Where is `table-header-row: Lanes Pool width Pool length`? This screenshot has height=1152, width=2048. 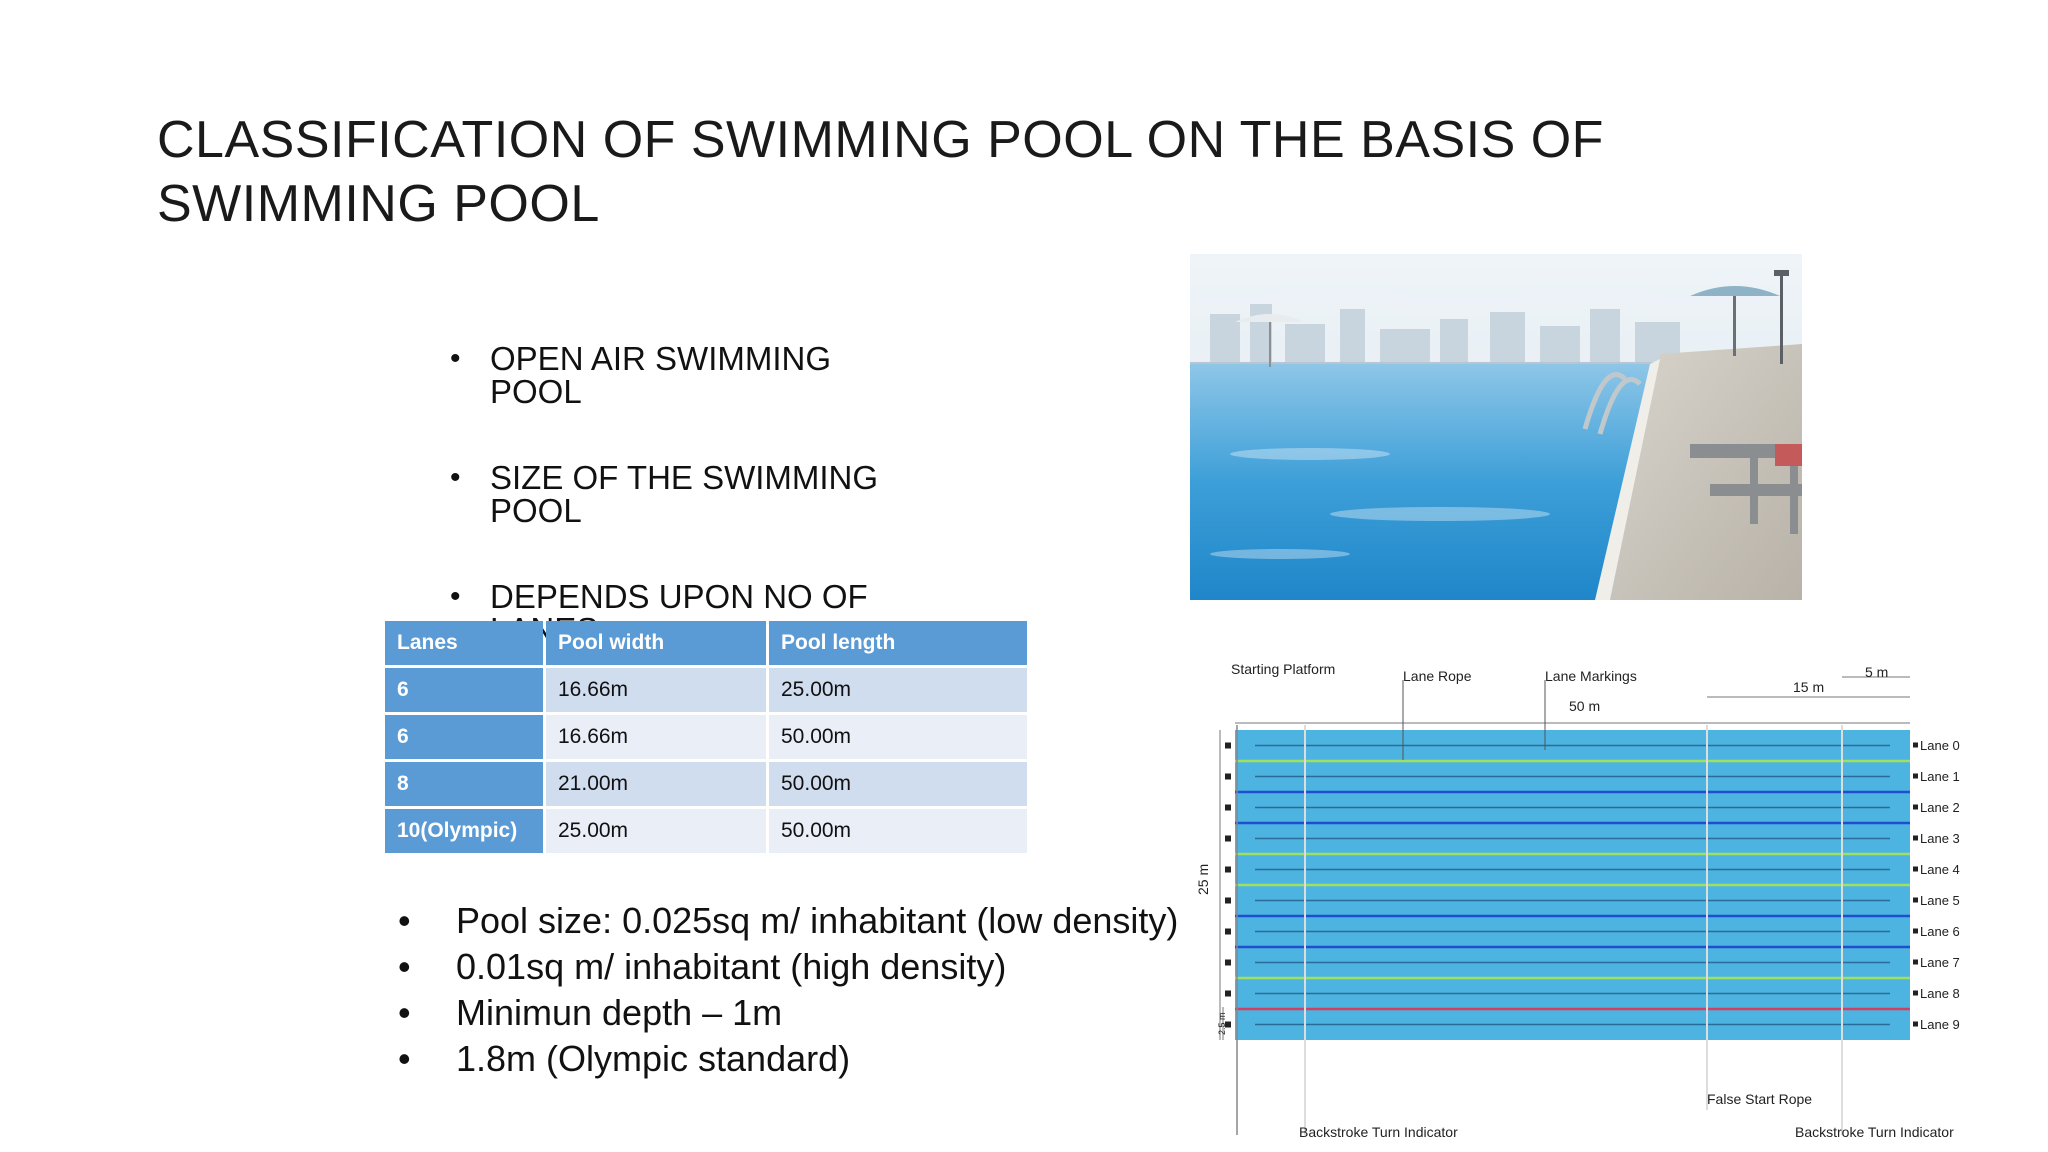
table-header-row: Lanes Pool width Pool length is located at coordinates (706, 643).